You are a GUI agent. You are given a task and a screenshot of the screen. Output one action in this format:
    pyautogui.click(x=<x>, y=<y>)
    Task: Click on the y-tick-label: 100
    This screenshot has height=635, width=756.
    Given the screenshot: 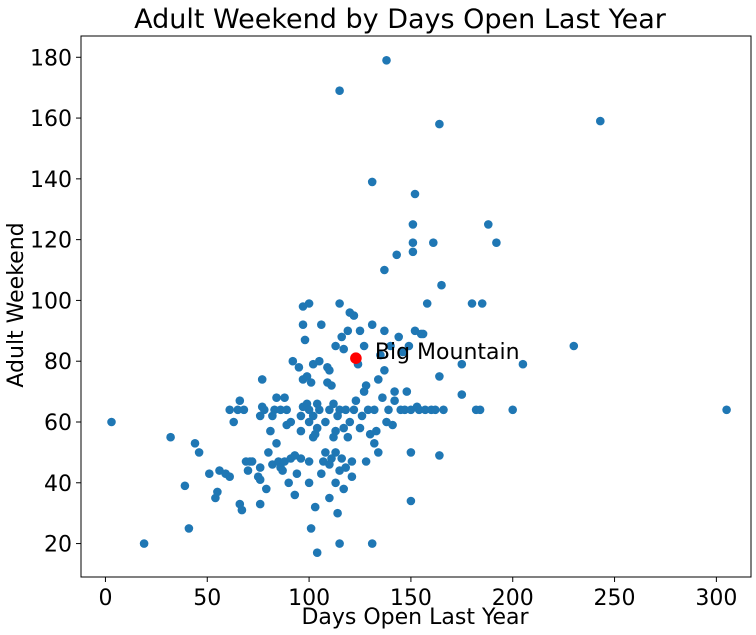 What is the action you would take?
    pyautogui.click(x=51, y=301)
    